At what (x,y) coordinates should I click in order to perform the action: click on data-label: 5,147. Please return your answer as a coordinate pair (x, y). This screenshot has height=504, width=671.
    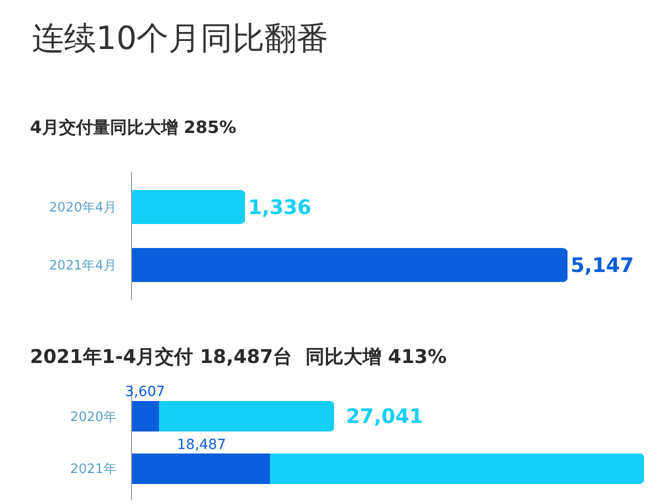
    Looking at the image, I should click on (602, 265).